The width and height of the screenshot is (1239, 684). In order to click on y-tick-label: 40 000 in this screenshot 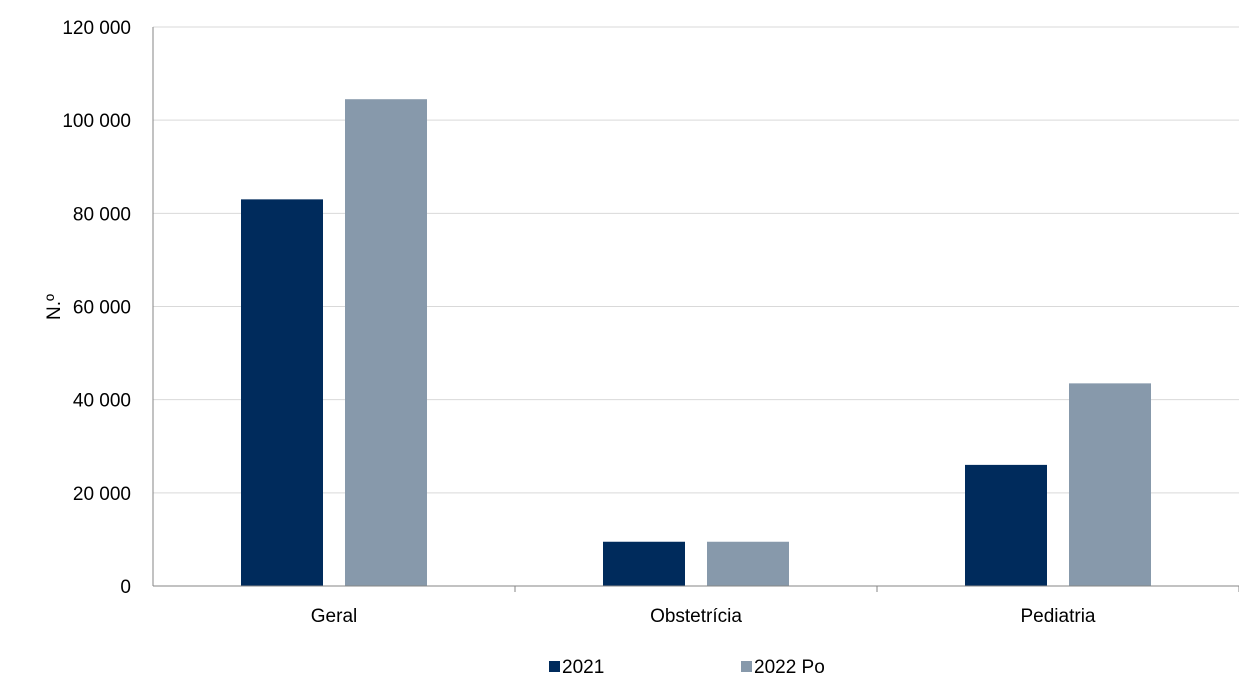, I will do `click(102, 401)`.